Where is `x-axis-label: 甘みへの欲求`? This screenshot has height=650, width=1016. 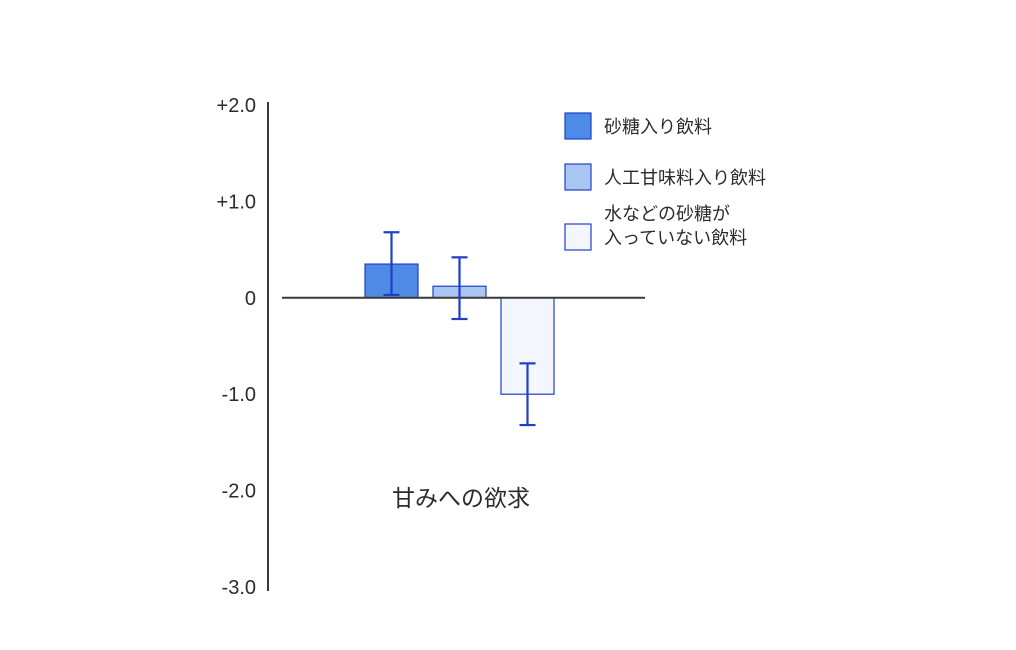
x-axis-label: 甘みへの欲求 is located at coordinates (461, 499).